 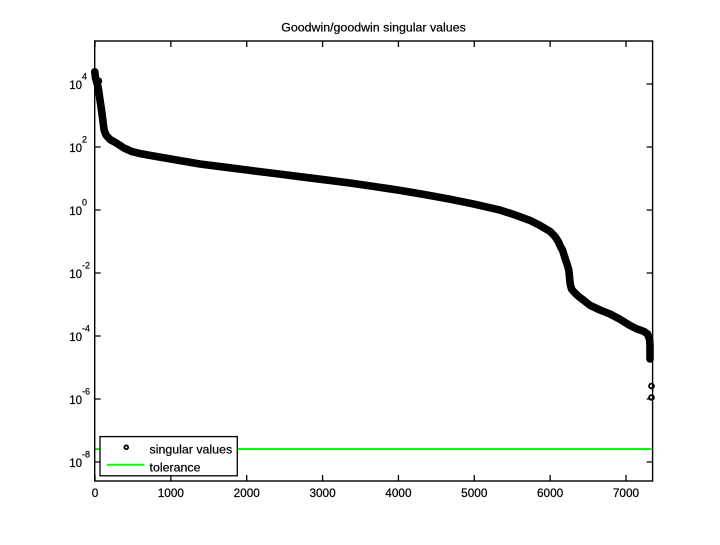 What do you see at coordinates (86, 266) in the screenshot?
I see `svg-text: -2` at bounding box center [86, 266].